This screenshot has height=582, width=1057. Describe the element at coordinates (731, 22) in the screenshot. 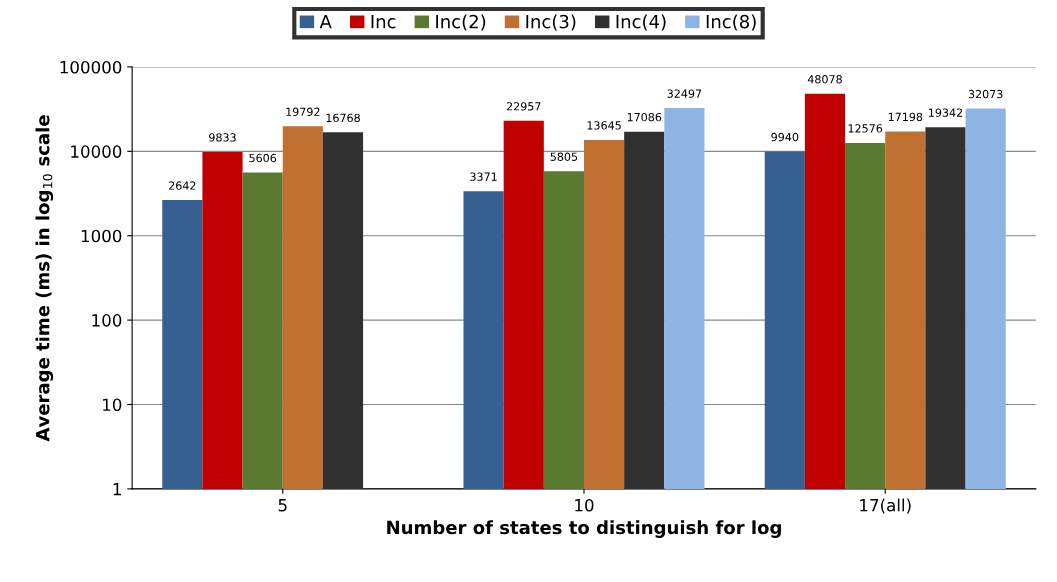

I see `legend-label: Inc(8)` at that location.